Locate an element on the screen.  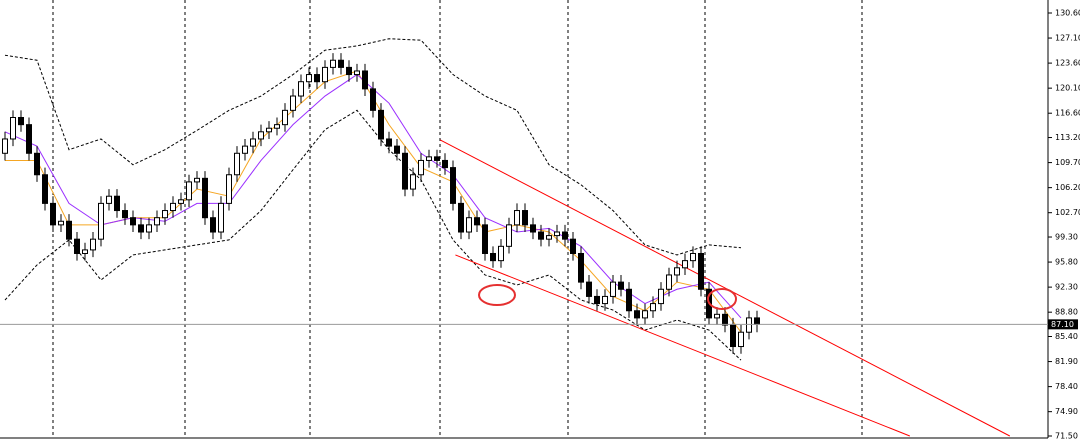
current-price-label: 87.10 is located at coordinates (1062, 324).